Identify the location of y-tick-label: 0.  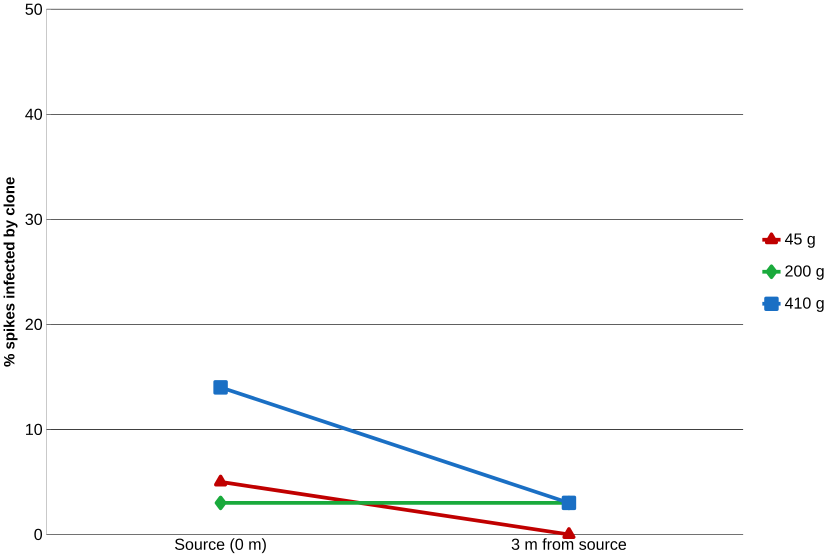
(38, 534).